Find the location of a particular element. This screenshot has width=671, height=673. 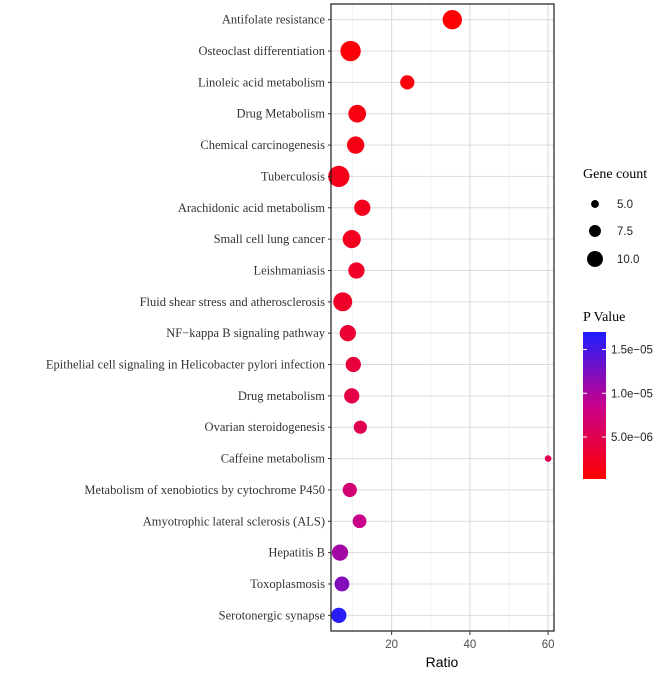

category-label: Chemical carcinogenesis is located at coordinates (262, 145).